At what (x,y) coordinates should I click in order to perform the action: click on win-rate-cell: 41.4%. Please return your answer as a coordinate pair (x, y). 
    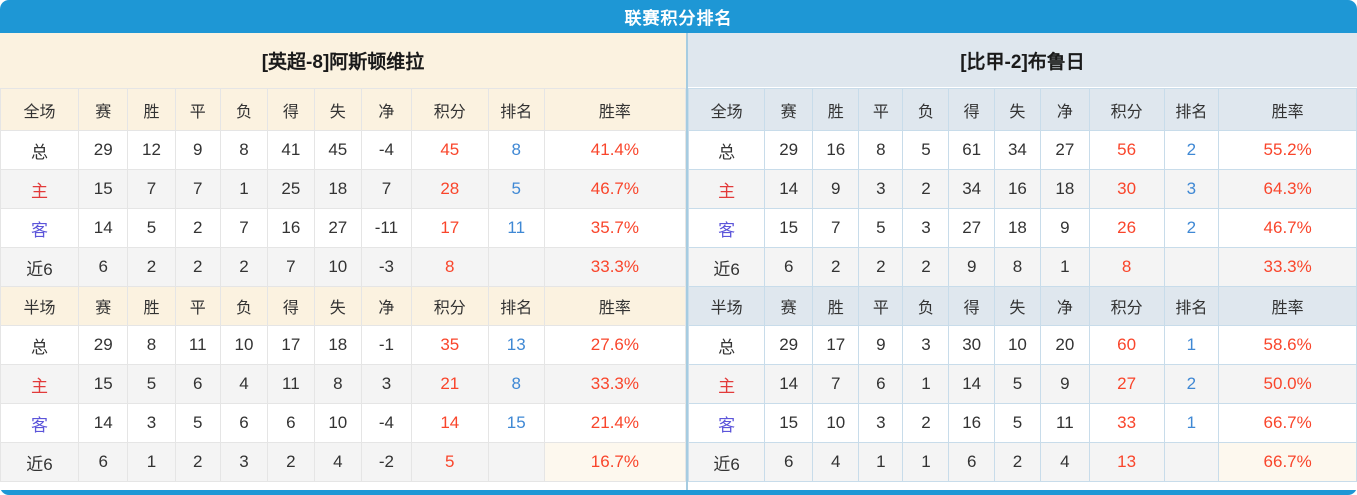
    Looking at the image, I should click on (614, 150).